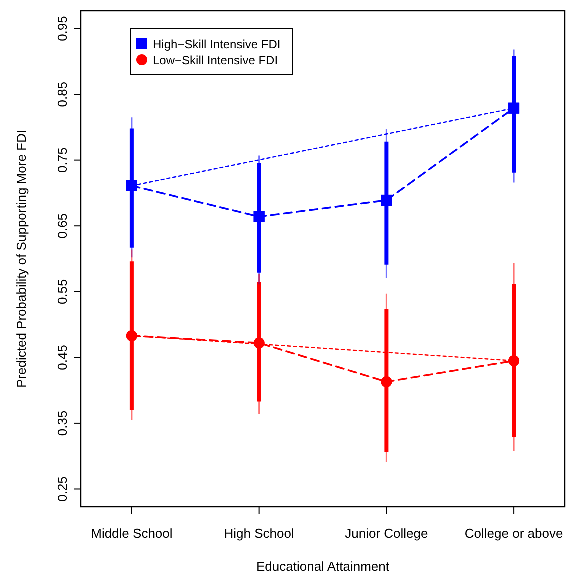  I want to click on y-tick-label: 0.85, so click(62, 95).